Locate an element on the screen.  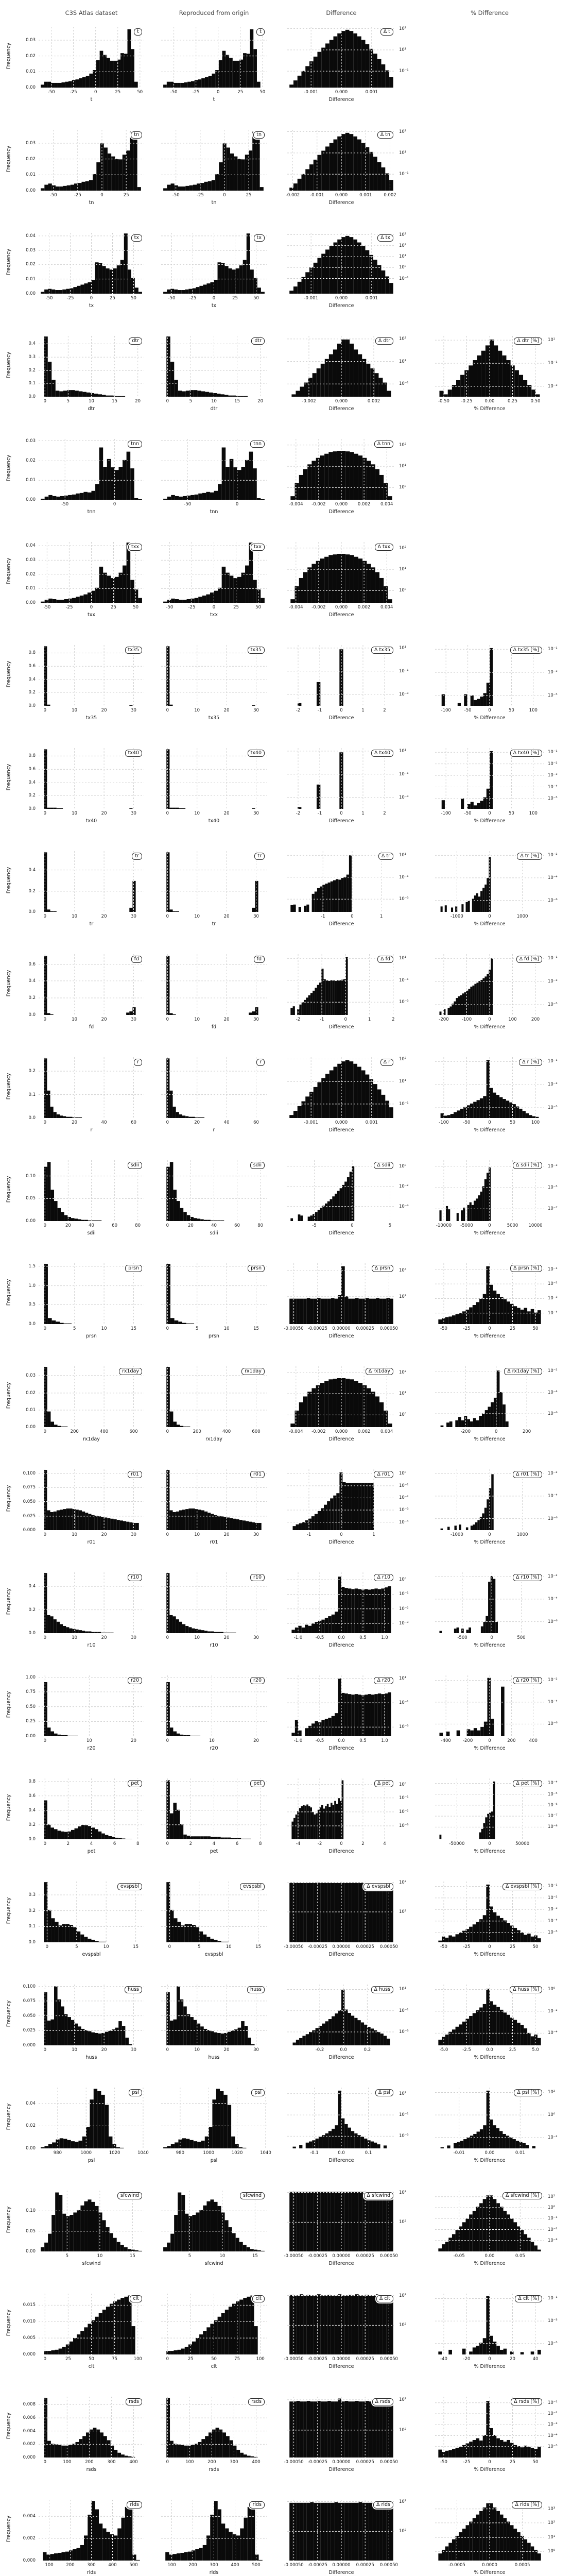
x-tick-label: -0.00050 is located at coordinates (294, 2462).